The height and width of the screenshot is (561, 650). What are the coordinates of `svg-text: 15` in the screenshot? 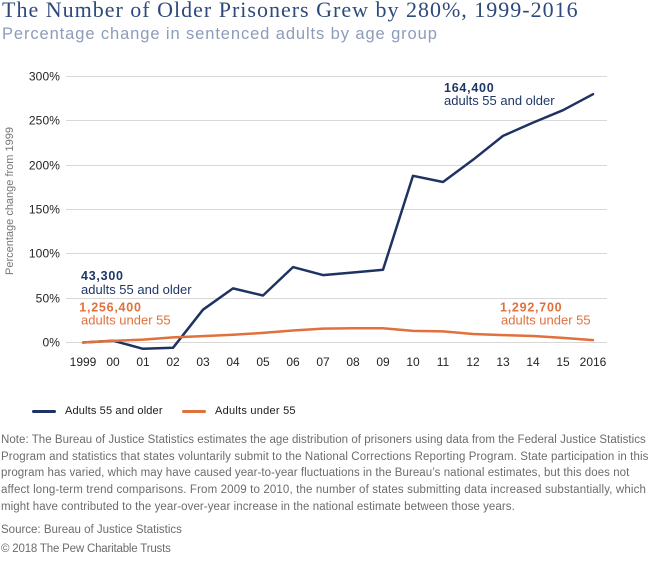 It's located at (563, 362).